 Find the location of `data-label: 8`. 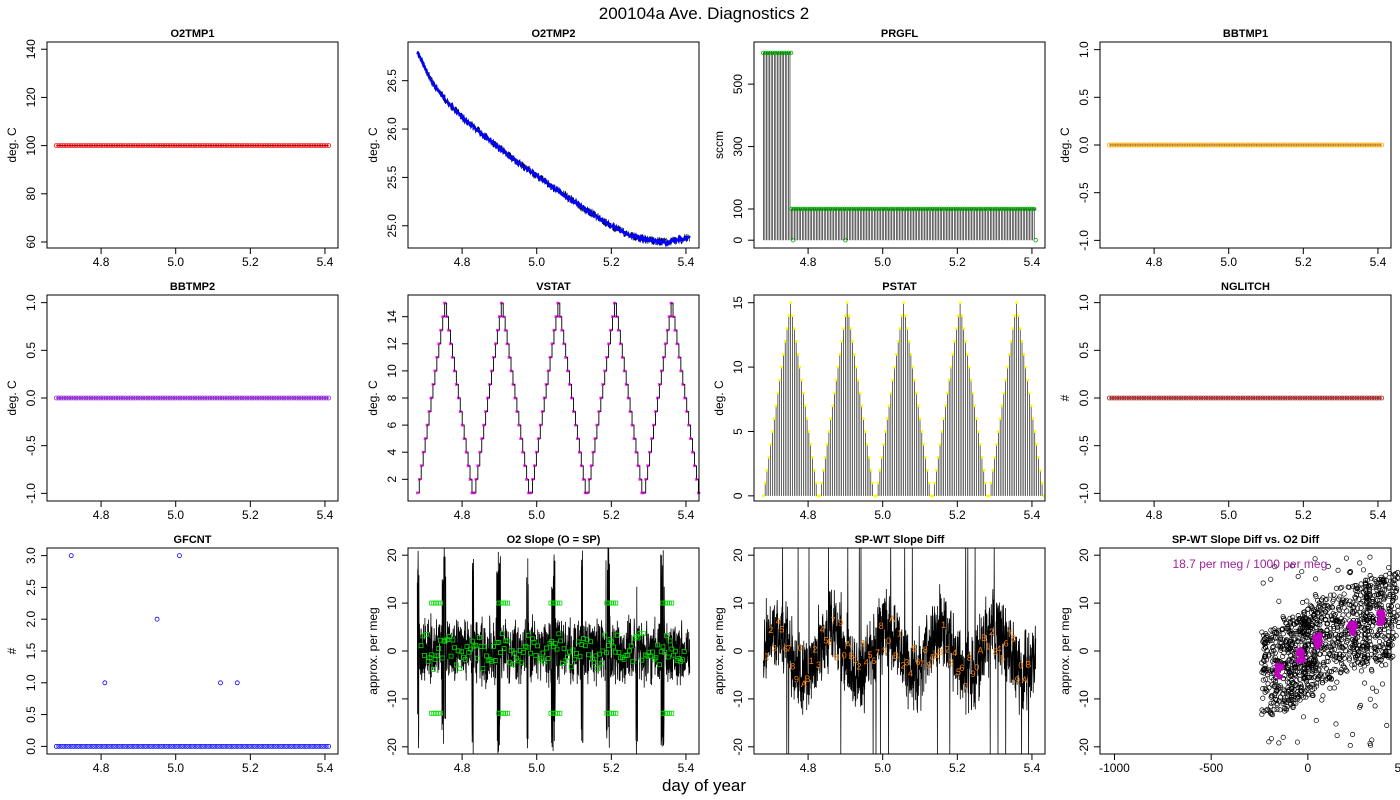

data-label: 8 is located at coordinates (792, 667).